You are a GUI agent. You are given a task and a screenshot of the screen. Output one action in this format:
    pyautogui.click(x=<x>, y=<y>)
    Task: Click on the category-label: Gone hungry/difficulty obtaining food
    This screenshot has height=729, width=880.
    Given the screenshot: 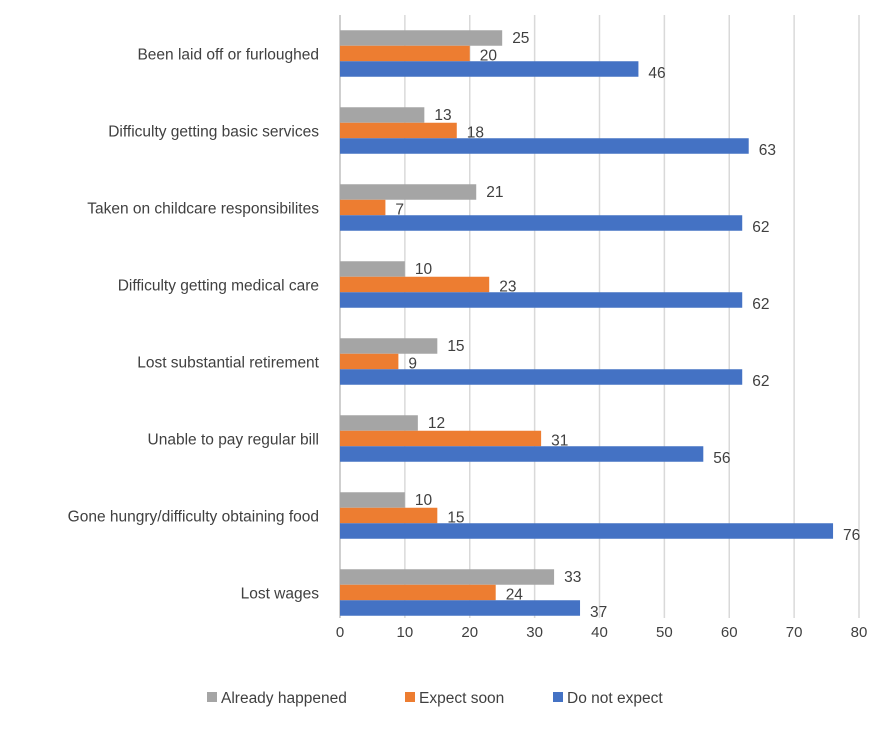 What is the action you would take?
    pyautogui.click(x=193, y=517)
    